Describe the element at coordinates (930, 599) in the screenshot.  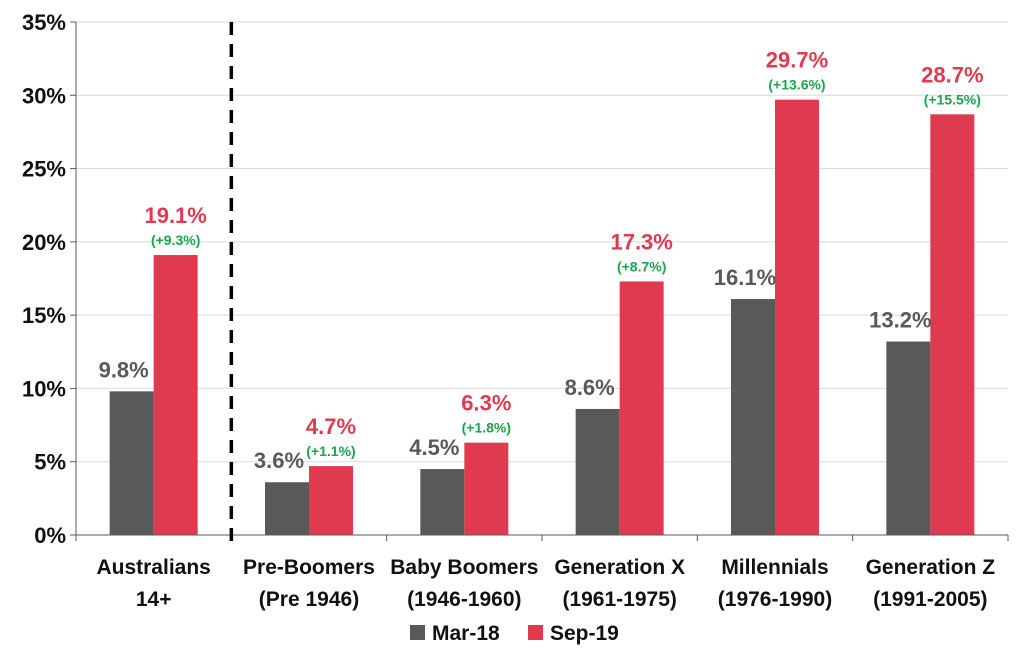
I see `category-label: (1991-2005)` at that location.